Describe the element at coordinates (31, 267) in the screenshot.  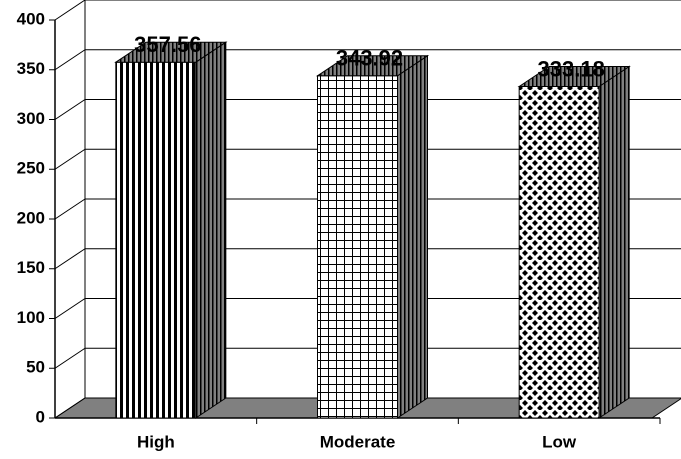
I see `y-tick-label: 150` at that location.